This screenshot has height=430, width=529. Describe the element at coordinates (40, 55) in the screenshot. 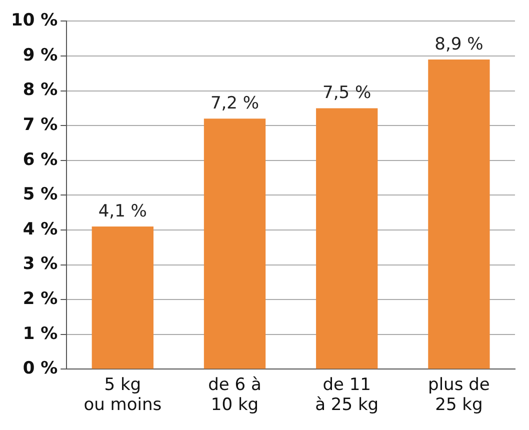

I see `y-tick-label: 9 %` at that location.